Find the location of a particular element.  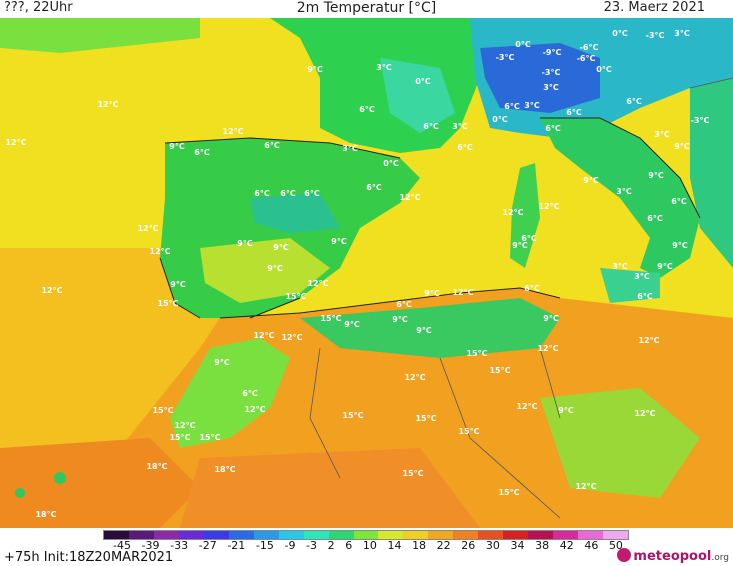

scale-label: -39 is located at coordinates (150, 545).